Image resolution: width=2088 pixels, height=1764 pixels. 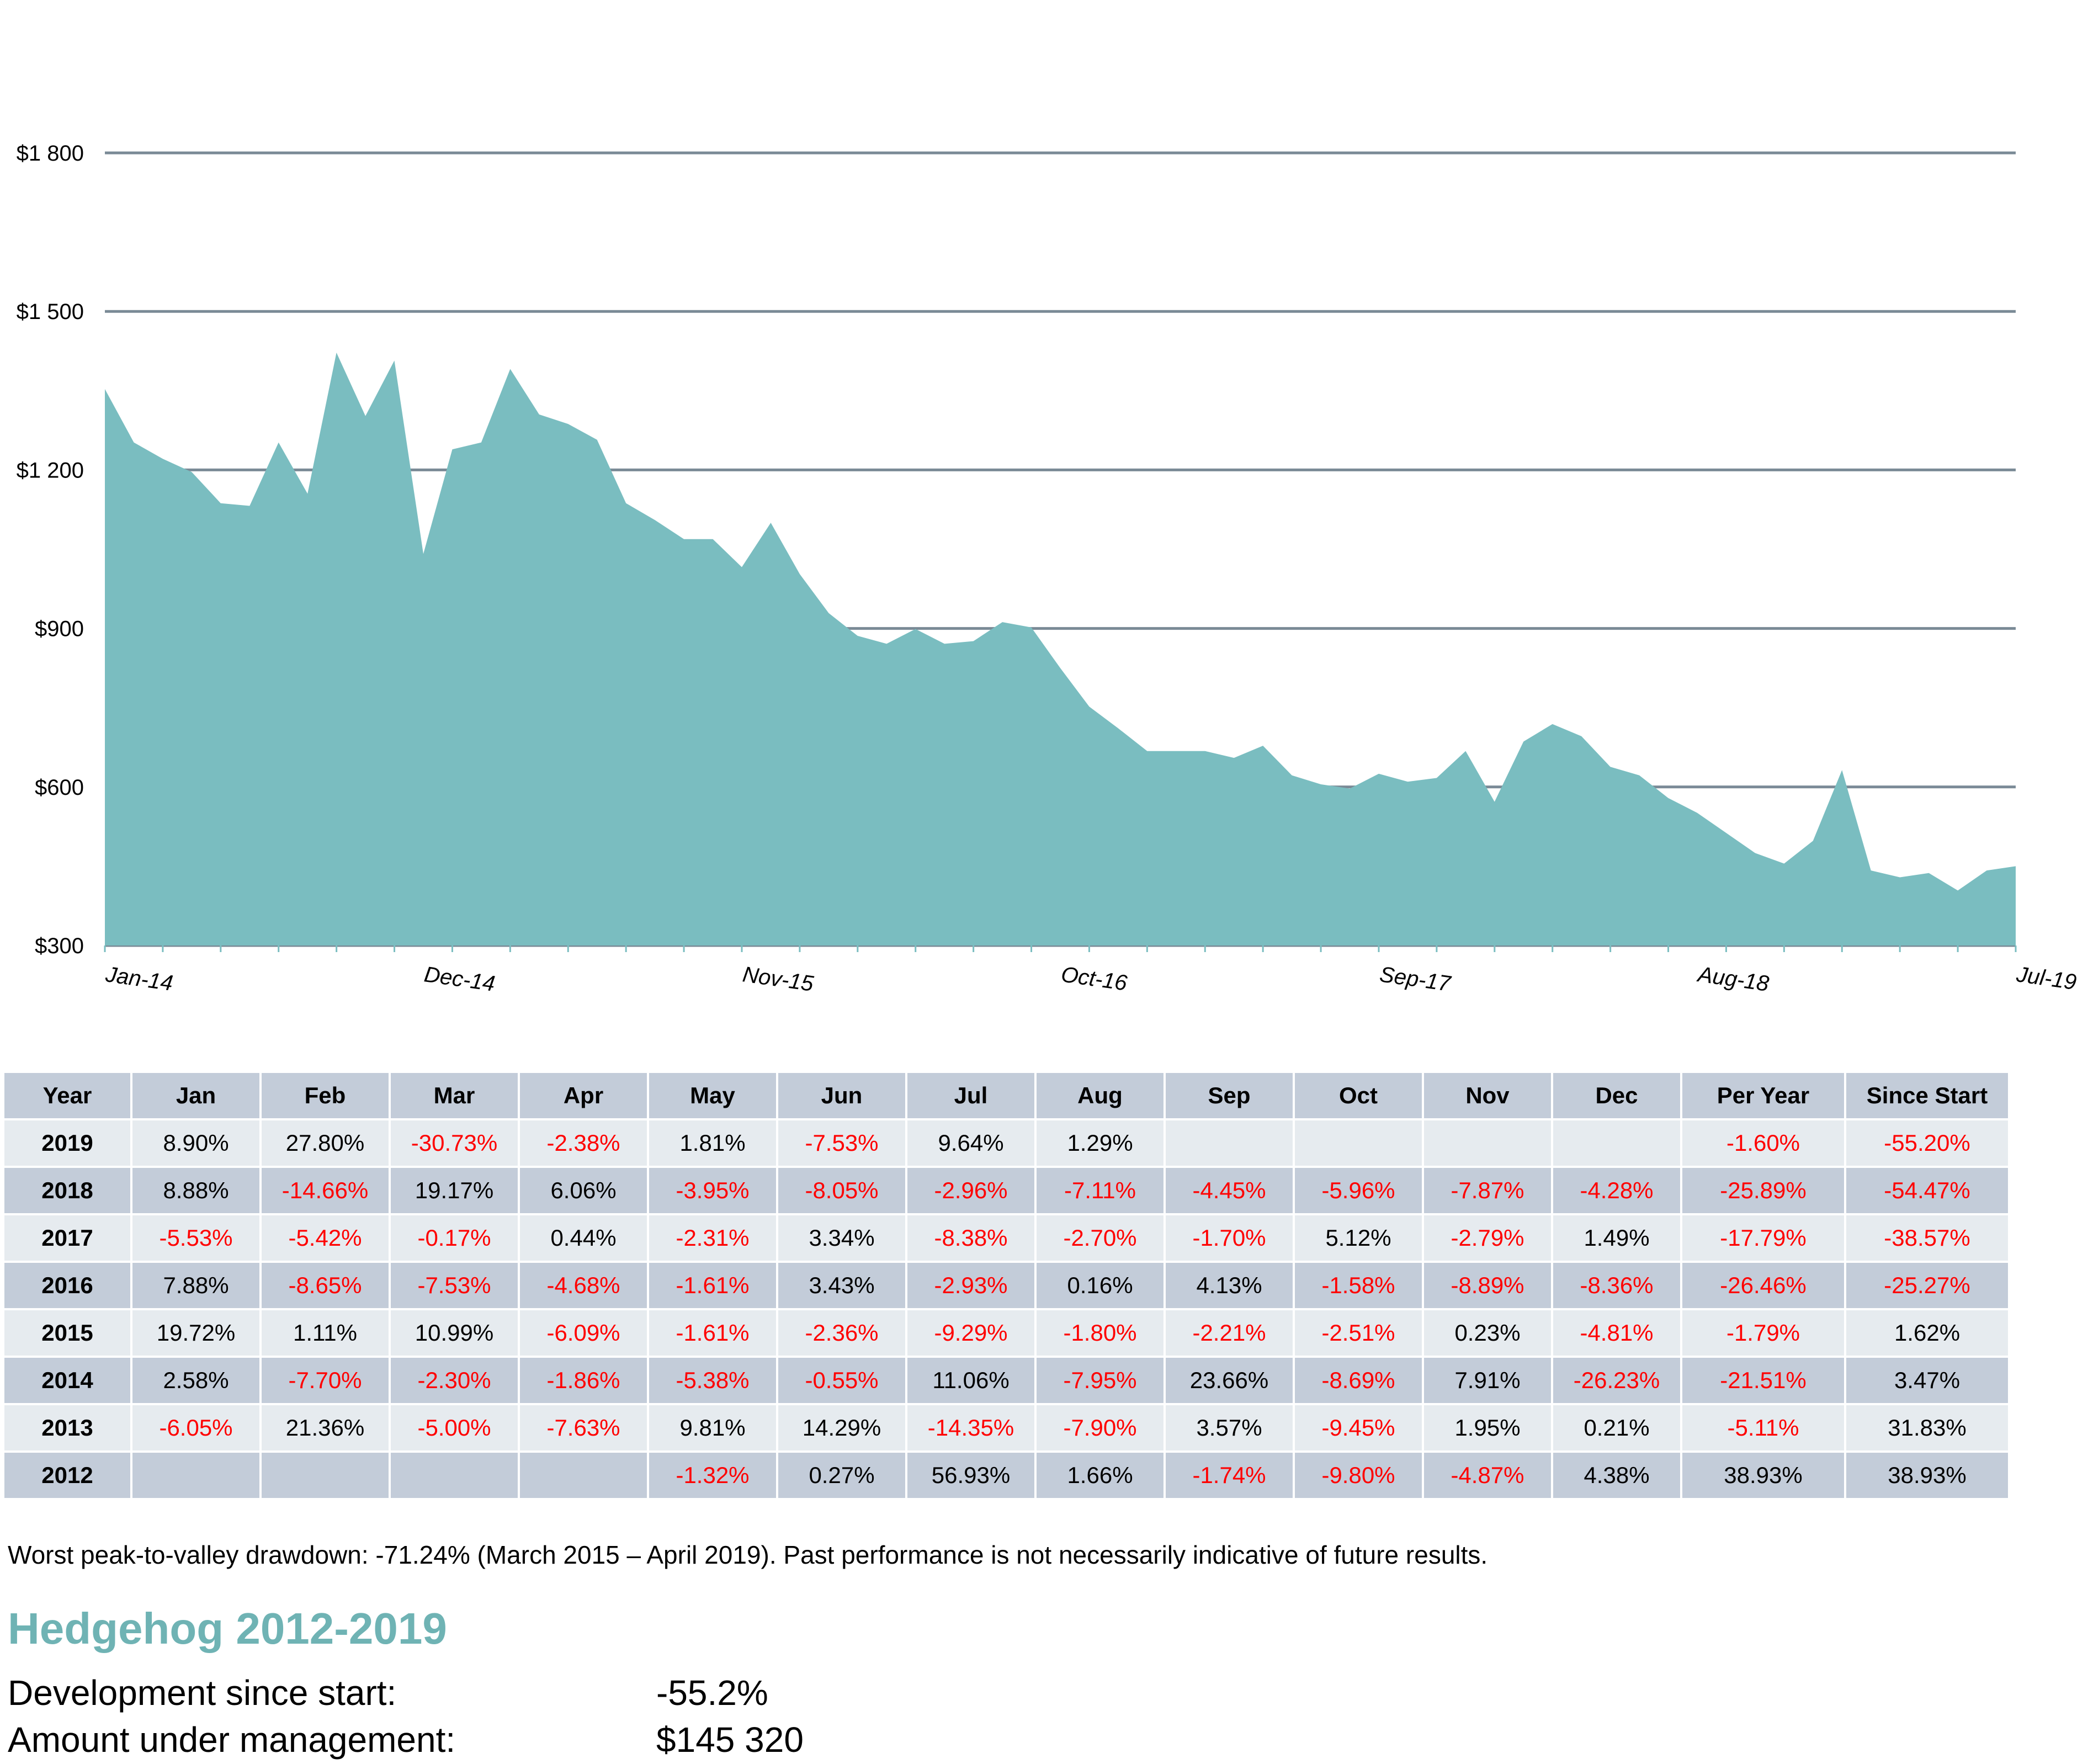 What do you see at coordinates (1763, 1143) in the screenshot?
I see `return-cell: -1.60%` at bounding box center [1763, 1143].